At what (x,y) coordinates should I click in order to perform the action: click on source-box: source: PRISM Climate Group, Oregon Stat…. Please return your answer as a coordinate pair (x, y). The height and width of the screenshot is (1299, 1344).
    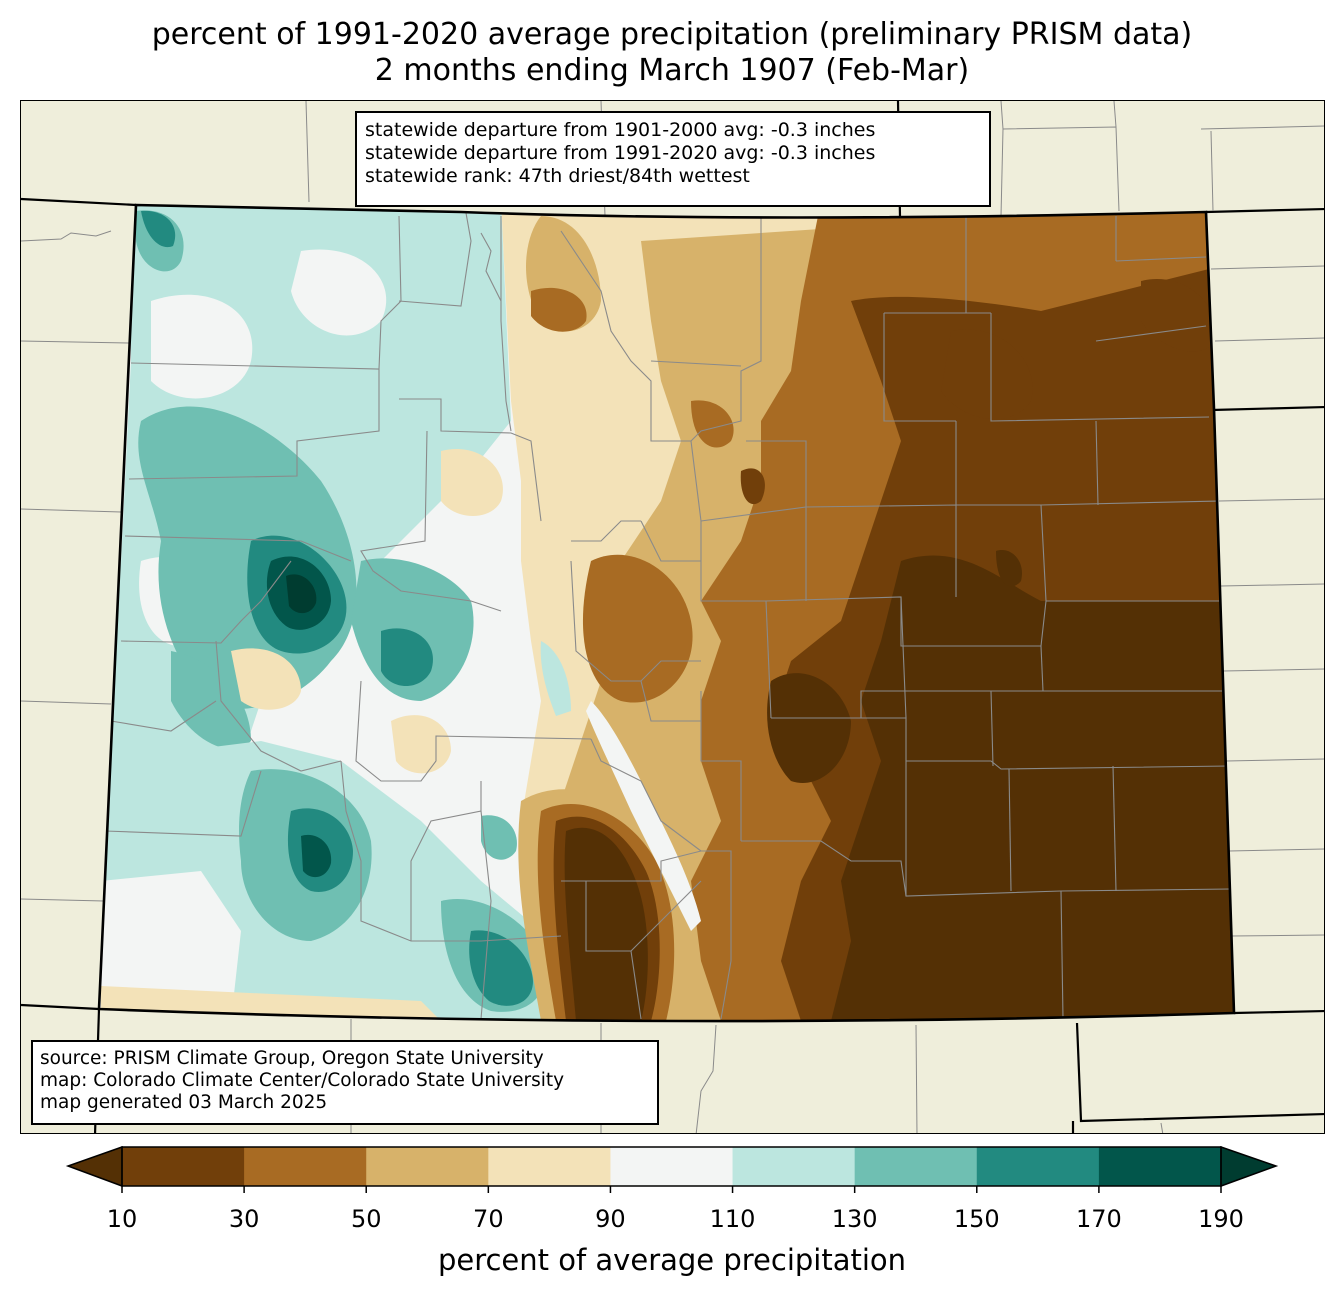
    Looking at the image, I should click on (345, 1082).